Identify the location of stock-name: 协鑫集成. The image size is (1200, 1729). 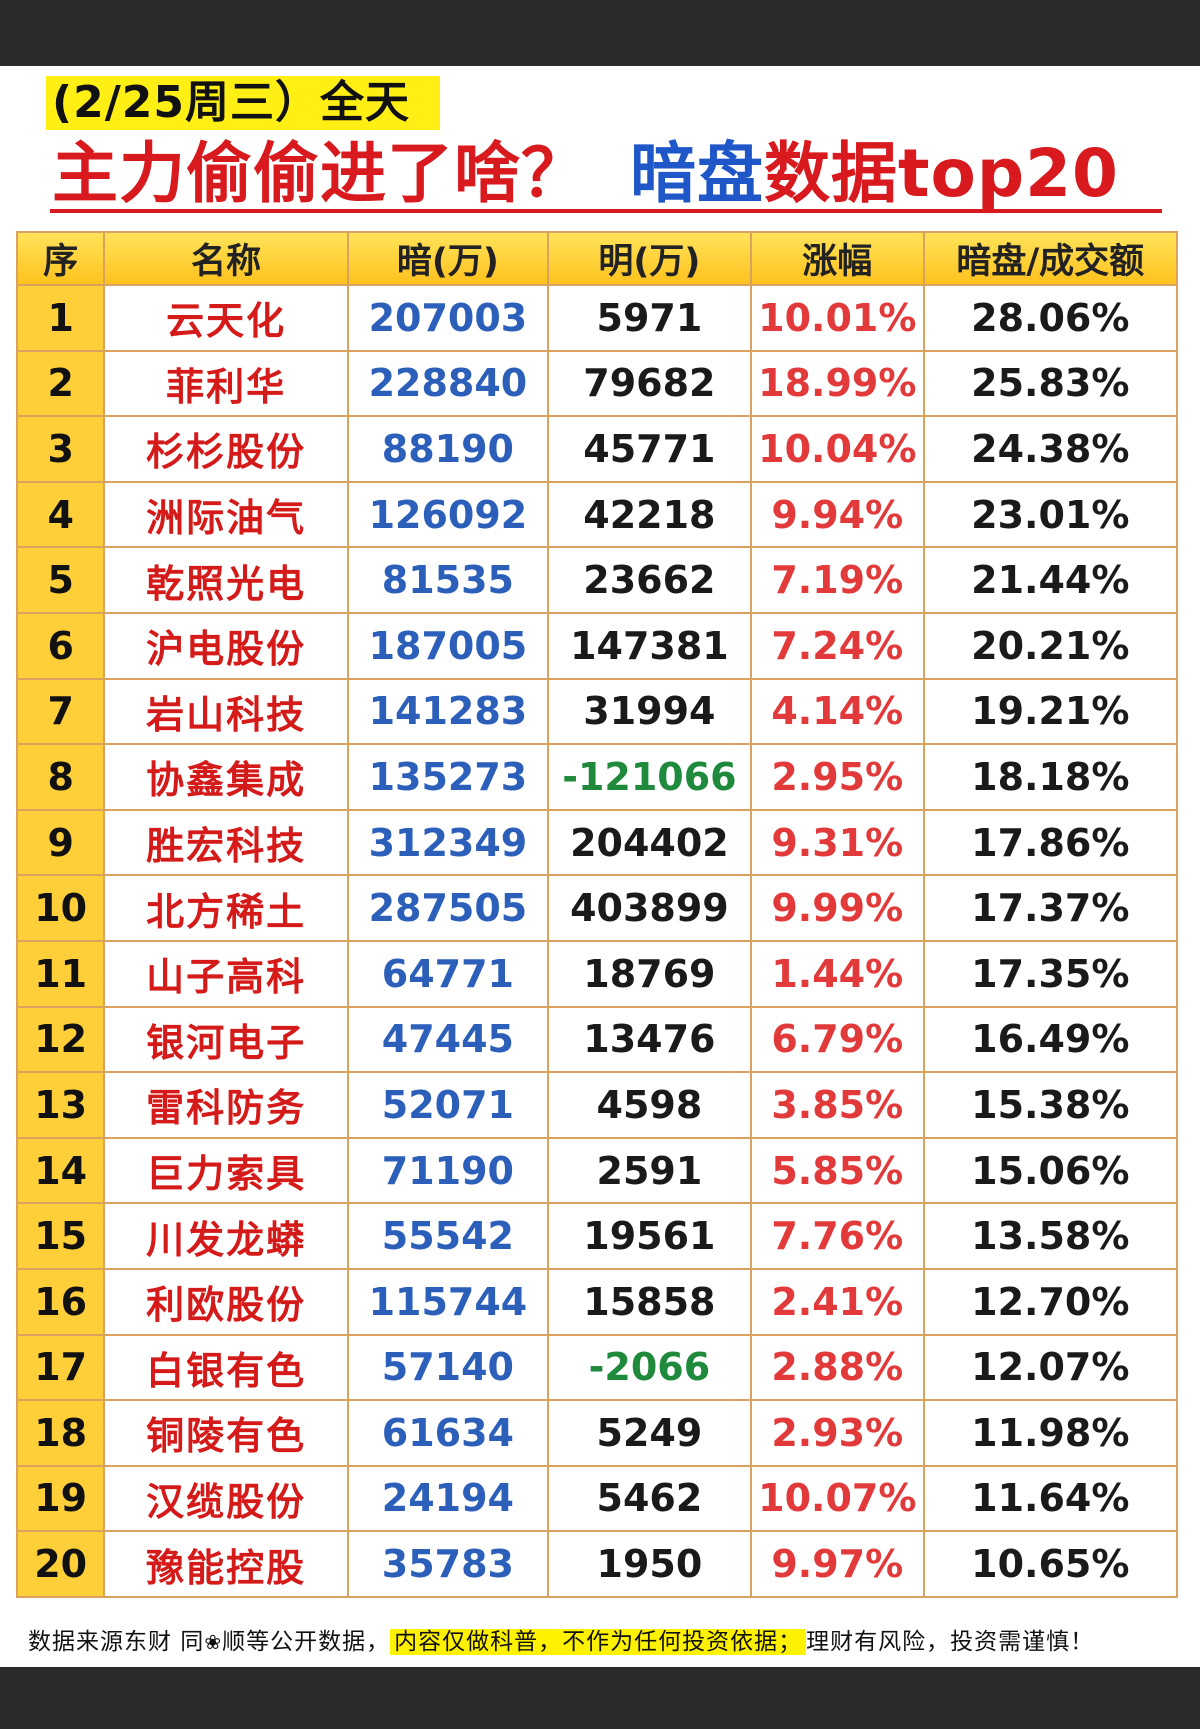
(226, 777).